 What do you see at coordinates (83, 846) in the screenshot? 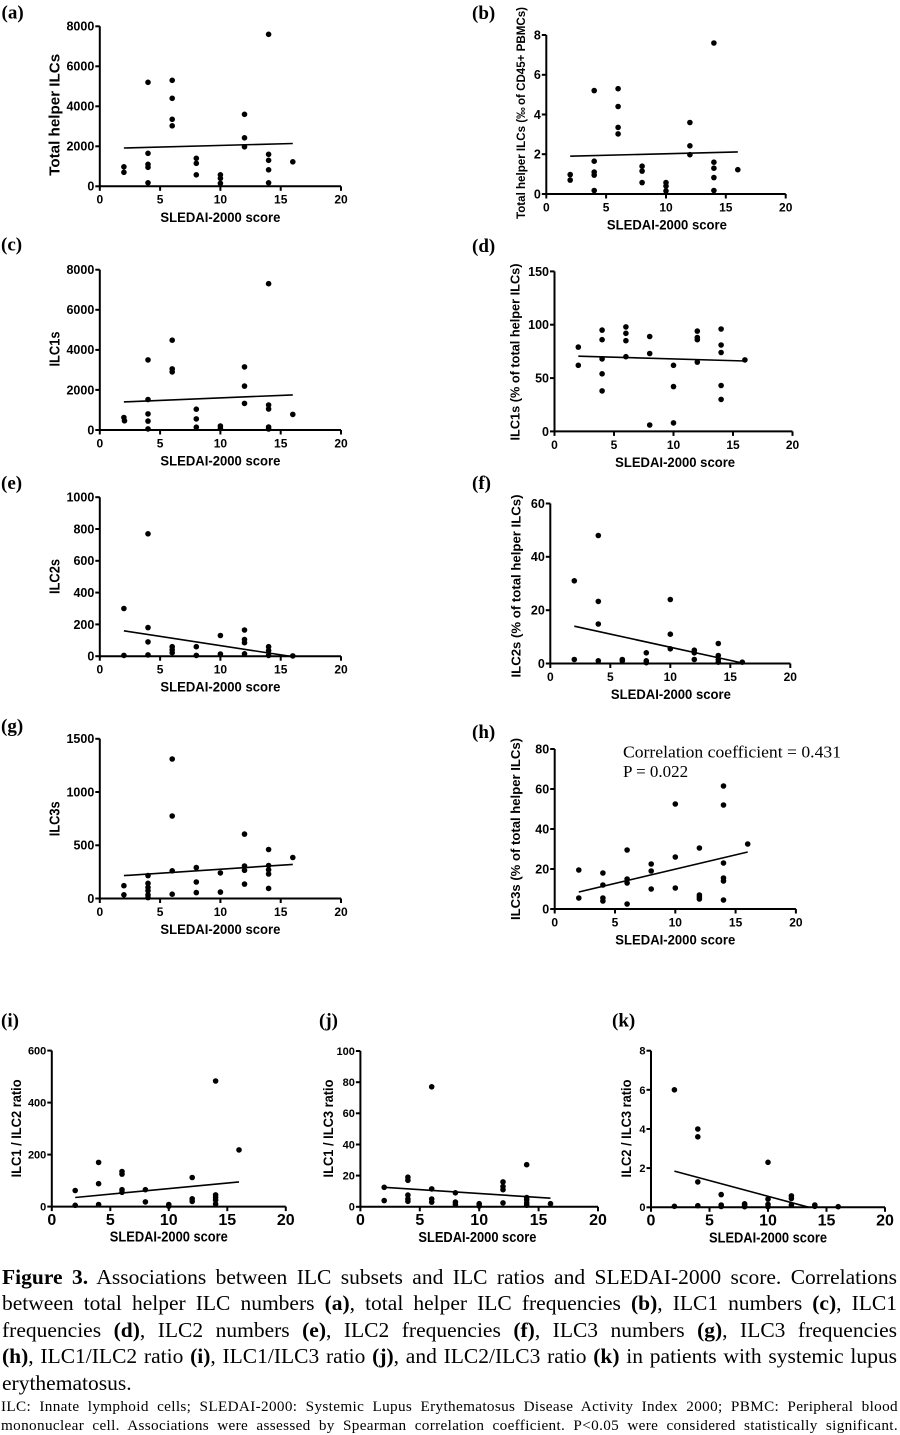
I see `svg-text: 500` at bounding box center [83, 846].